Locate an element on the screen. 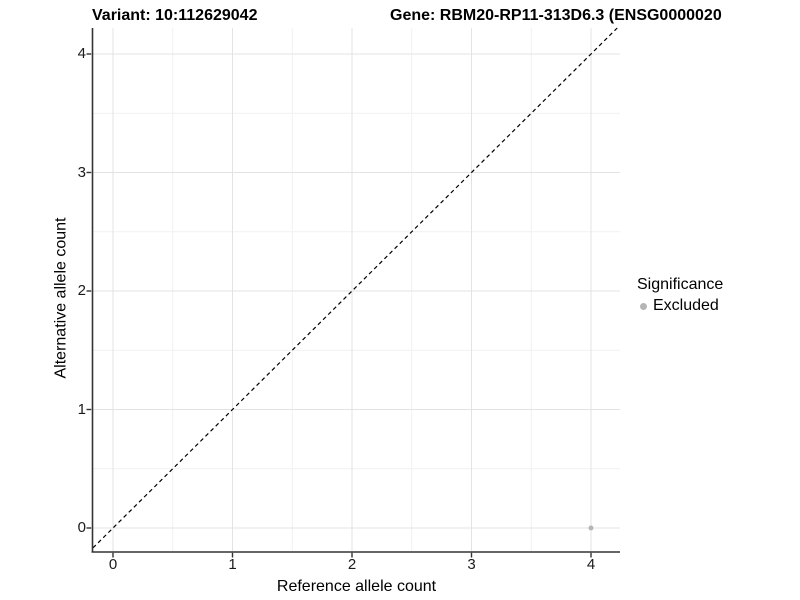 The height and width of the screenshot is (600, 800). legend: Significance Excluded is located at coordinates (680, 295).